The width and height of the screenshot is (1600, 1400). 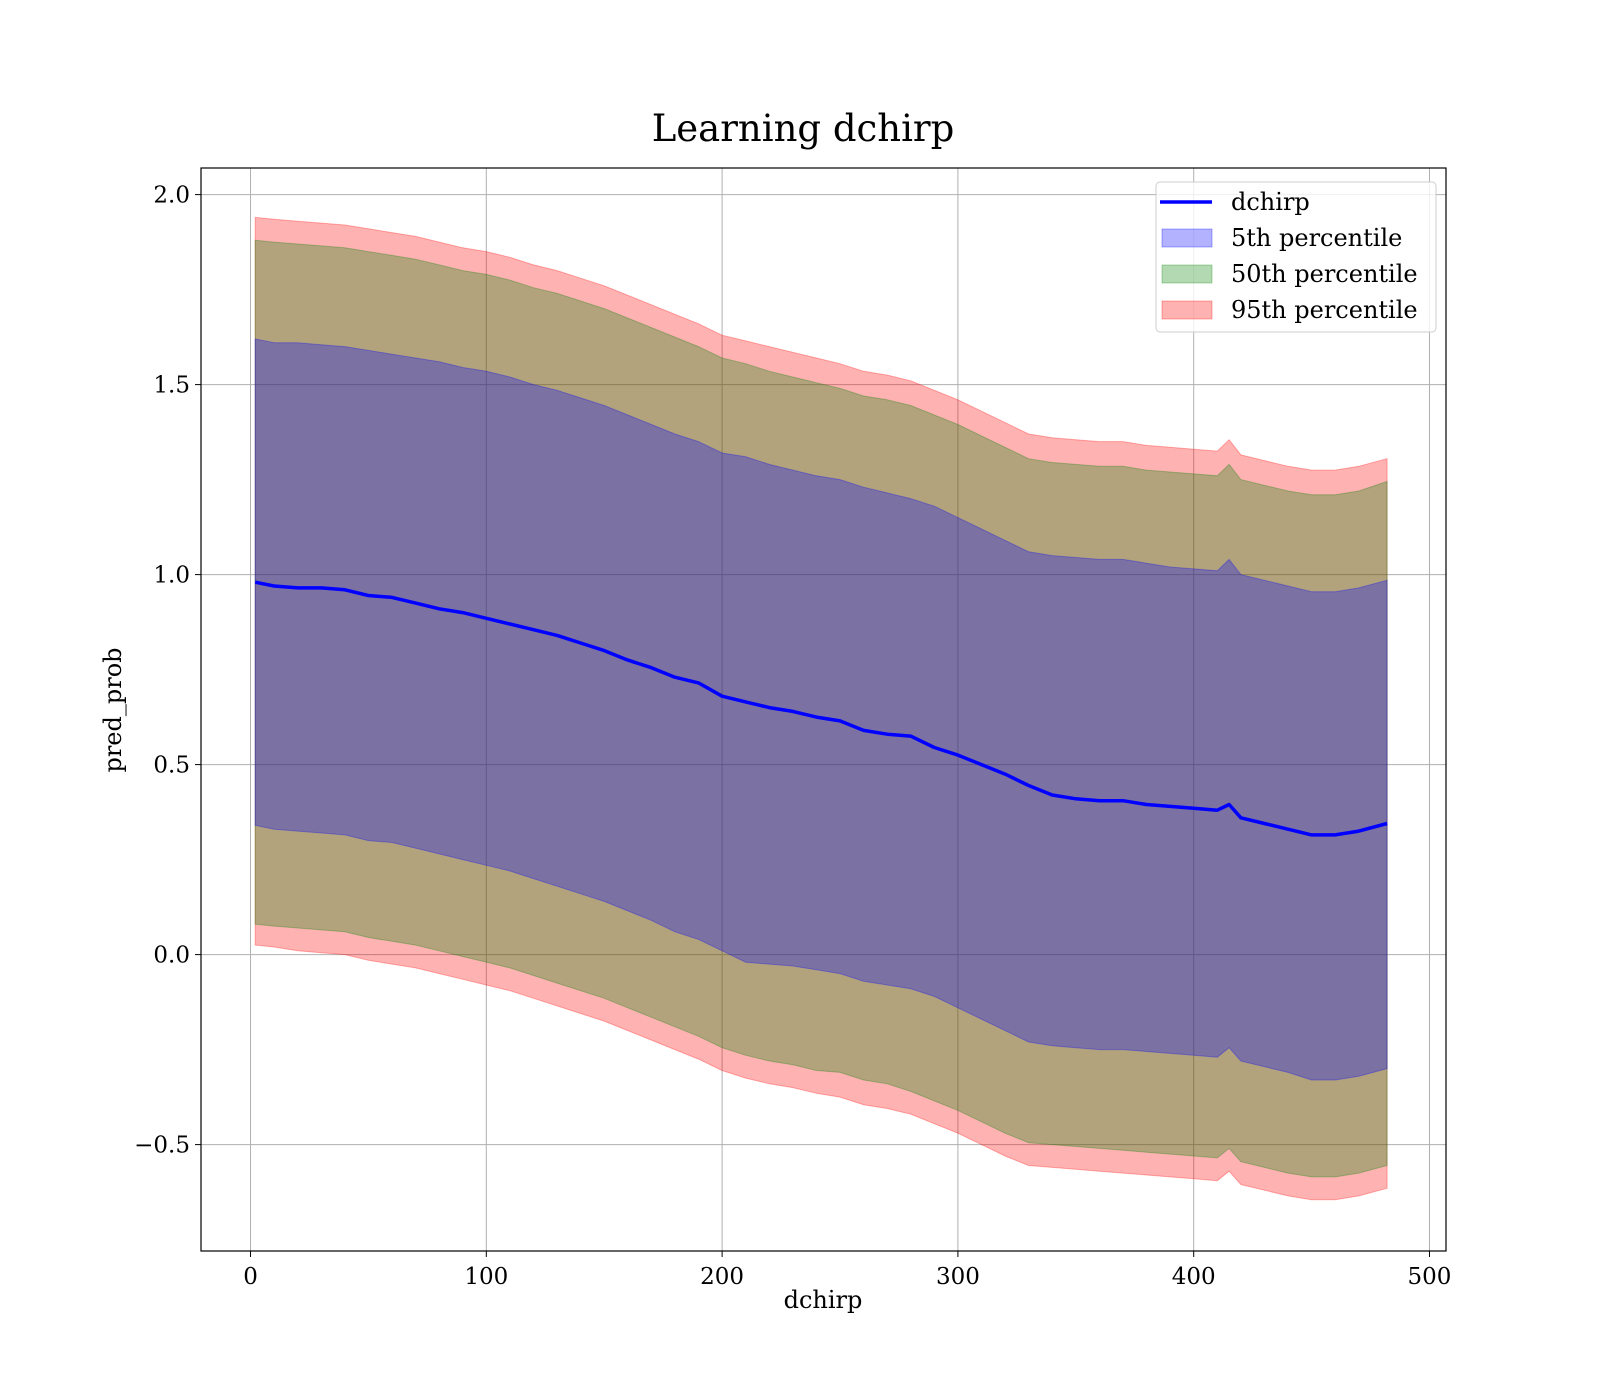 I want to click on chart-title: Learning dchirp, so click(x=803, y=128).